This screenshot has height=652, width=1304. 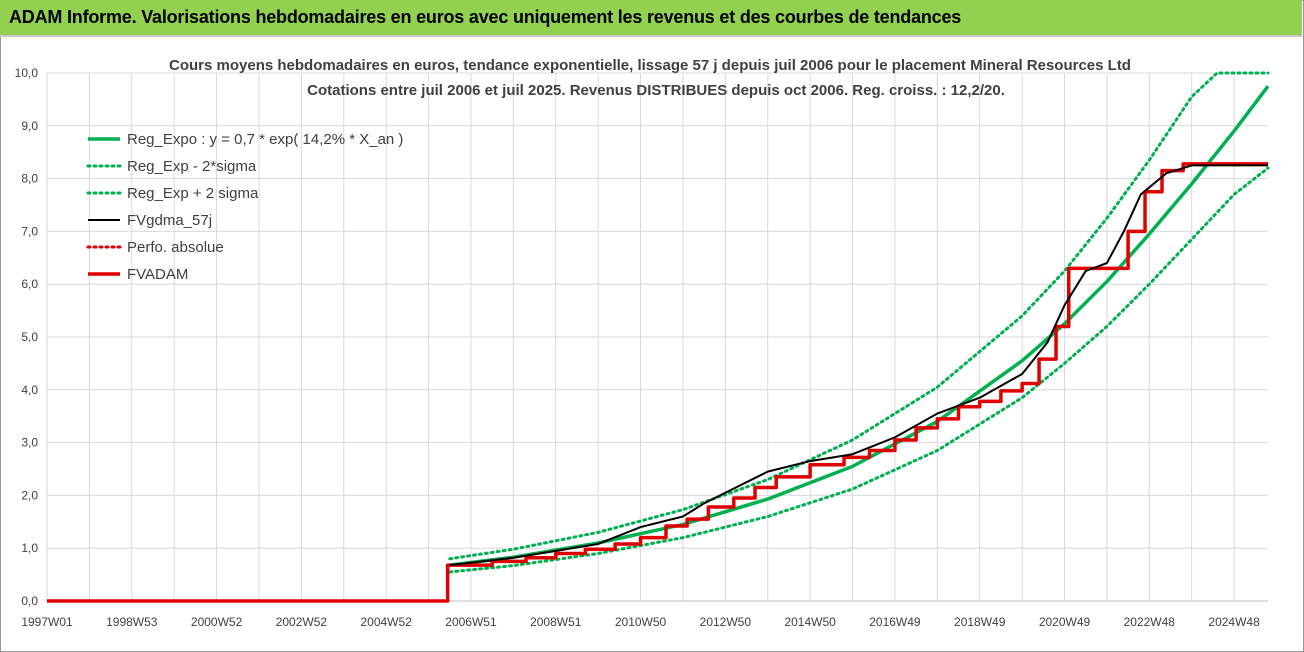 I want to click on legend-entry: Reg_Exp + 2 sigma, so click(x=193, y=193).